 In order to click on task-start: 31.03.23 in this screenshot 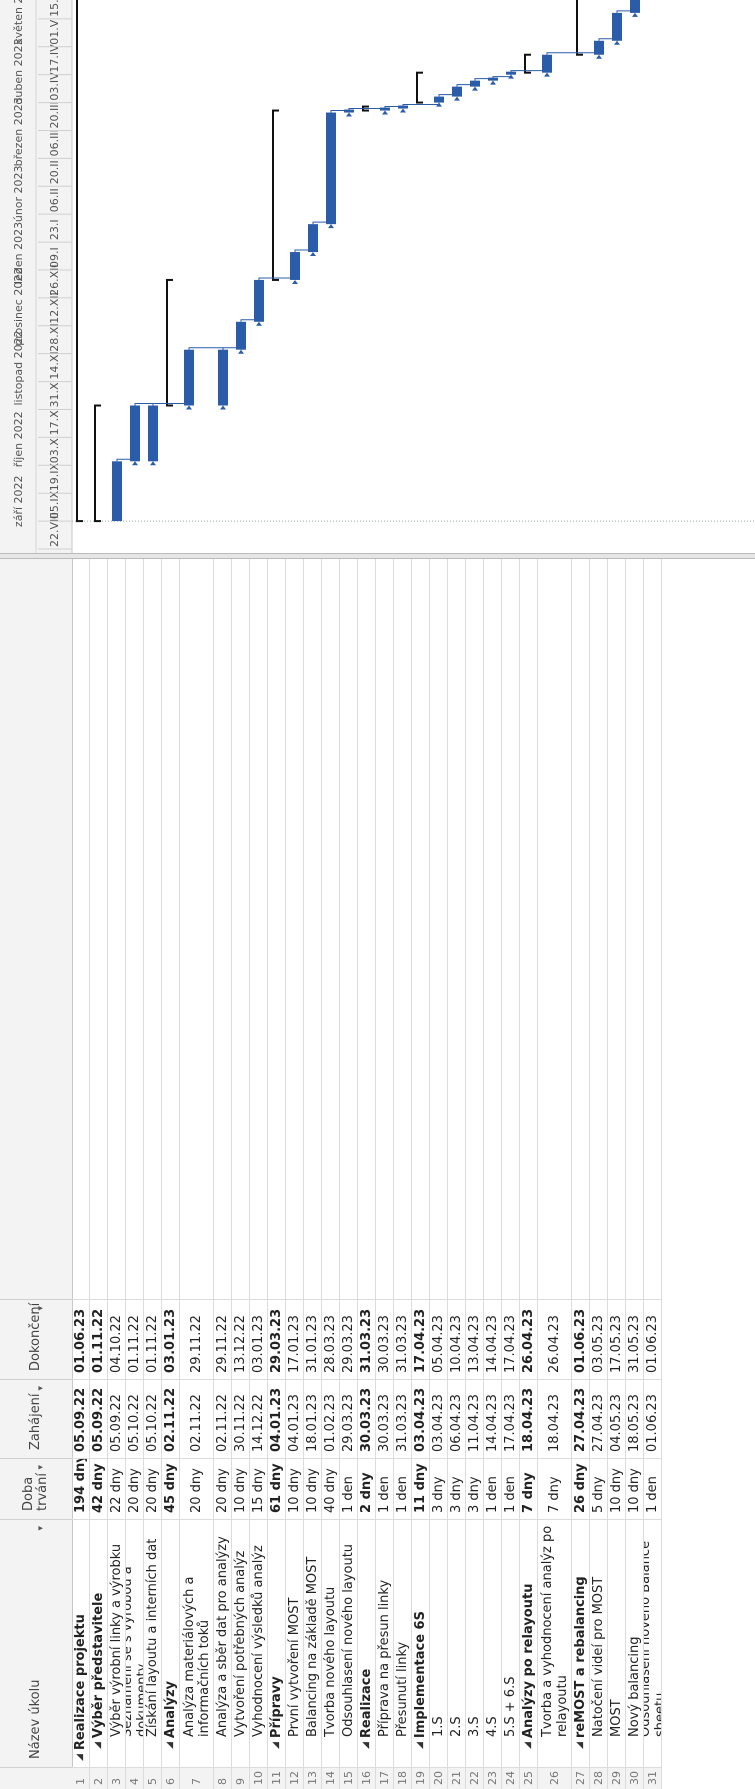, I will do `click(402, 1418)`.